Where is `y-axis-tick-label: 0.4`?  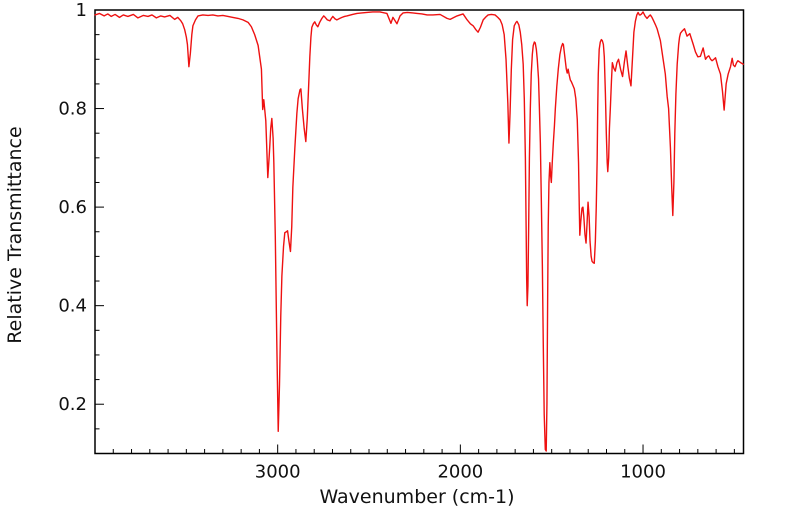
y-axis-tick-label: 0.4 is located at coordinates (72, 306).